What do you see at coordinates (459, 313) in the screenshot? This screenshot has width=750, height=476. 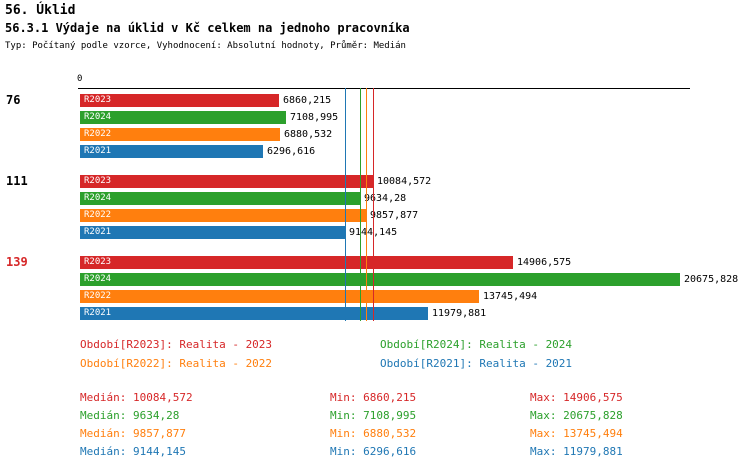 I see `bar-value-label: 11979,881` at bounding box center [459, 313].